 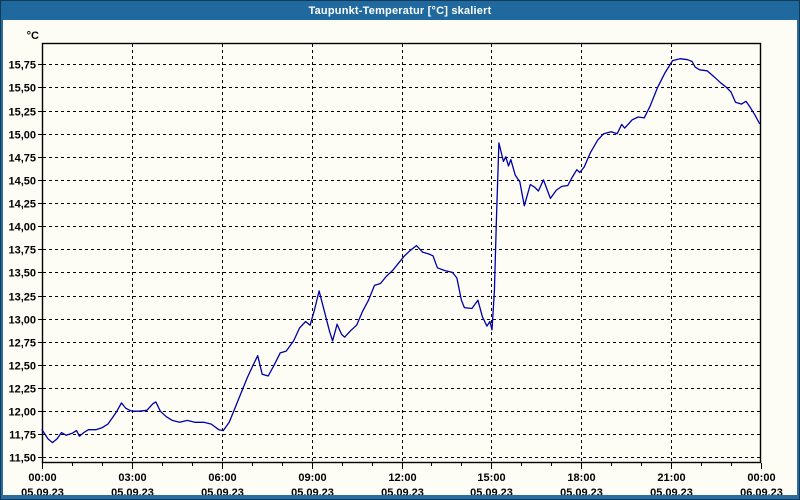 I want to click on y-axis-tick-label: 13,25, so click(x=22, y=298).